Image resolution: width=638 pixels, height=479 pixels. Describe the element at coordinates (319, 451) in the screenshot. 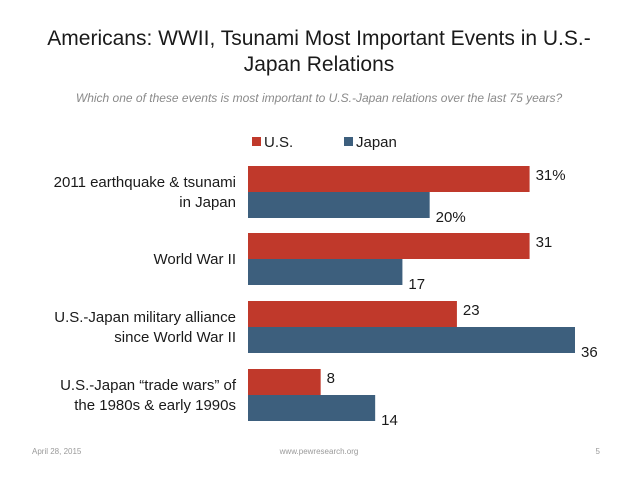

I see `footer-url: www.pewresearch.org` at that location.